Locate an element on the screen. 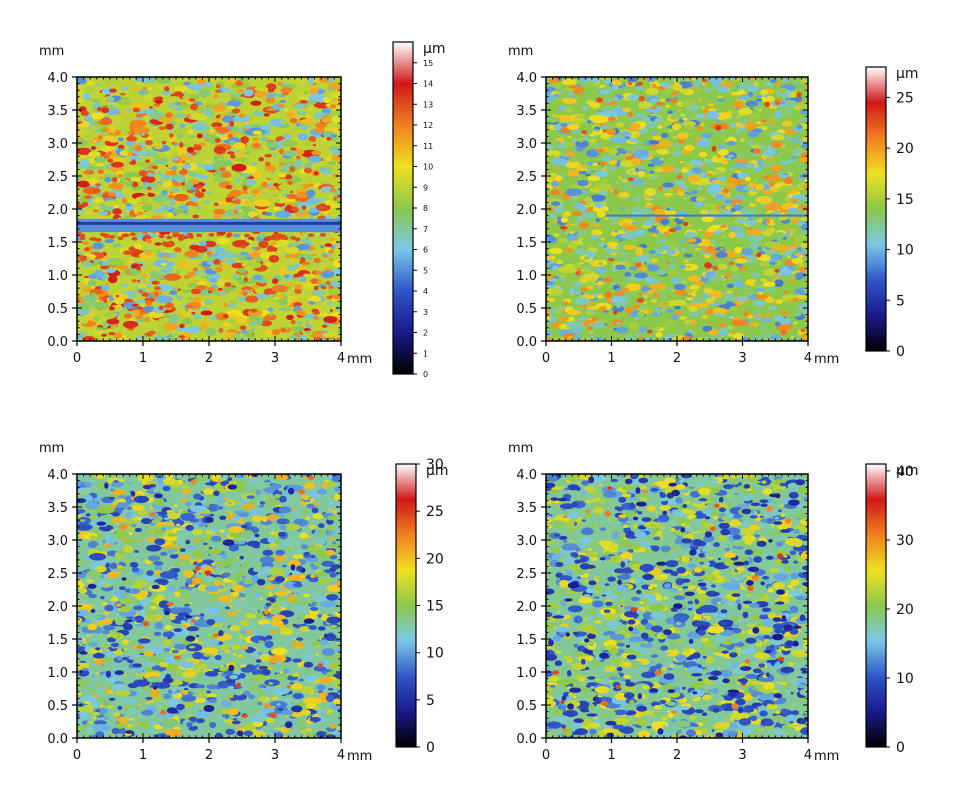 This screenshot has width=960, height=800. colorbar-tick-label: 7 is located at coordinates (425, 229).